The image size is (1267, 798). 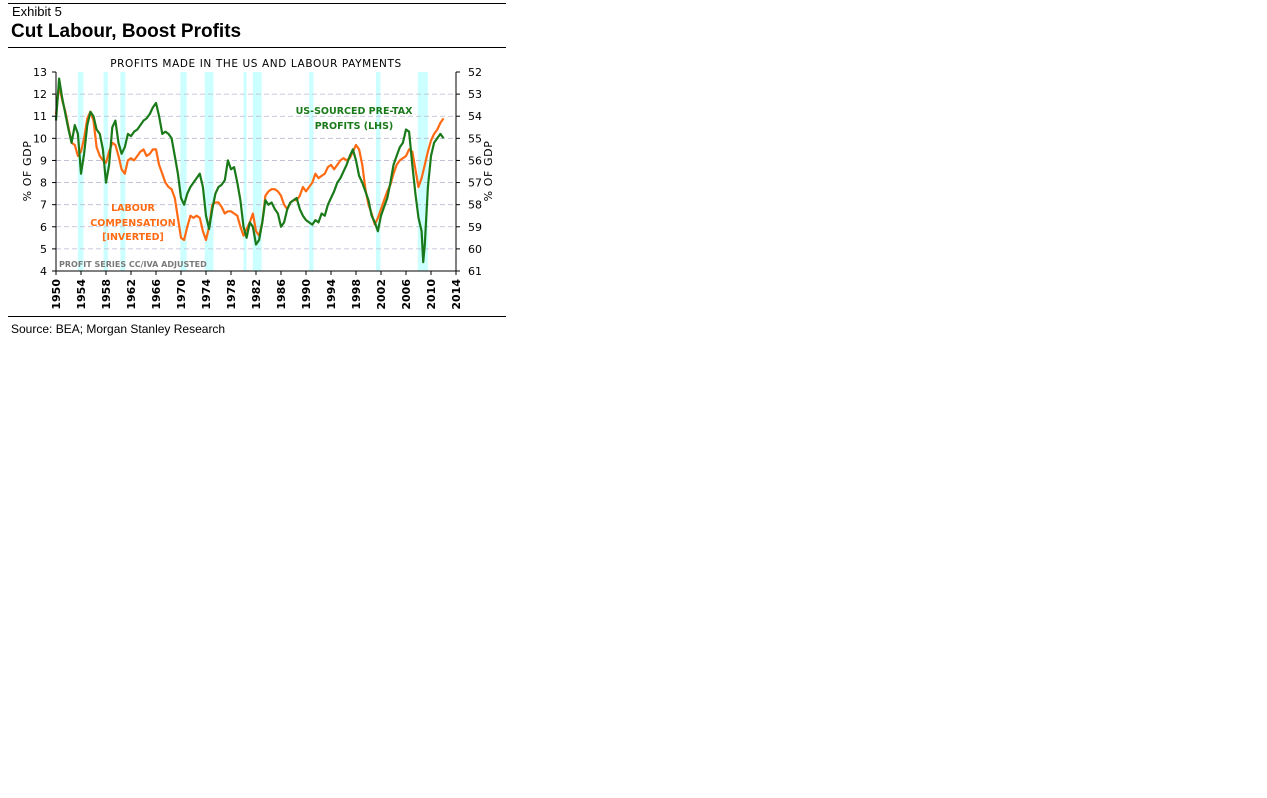 I want to click on profits-series-label-line1: US-SOURCED PRE-TAX, so click(x=355, y=111).